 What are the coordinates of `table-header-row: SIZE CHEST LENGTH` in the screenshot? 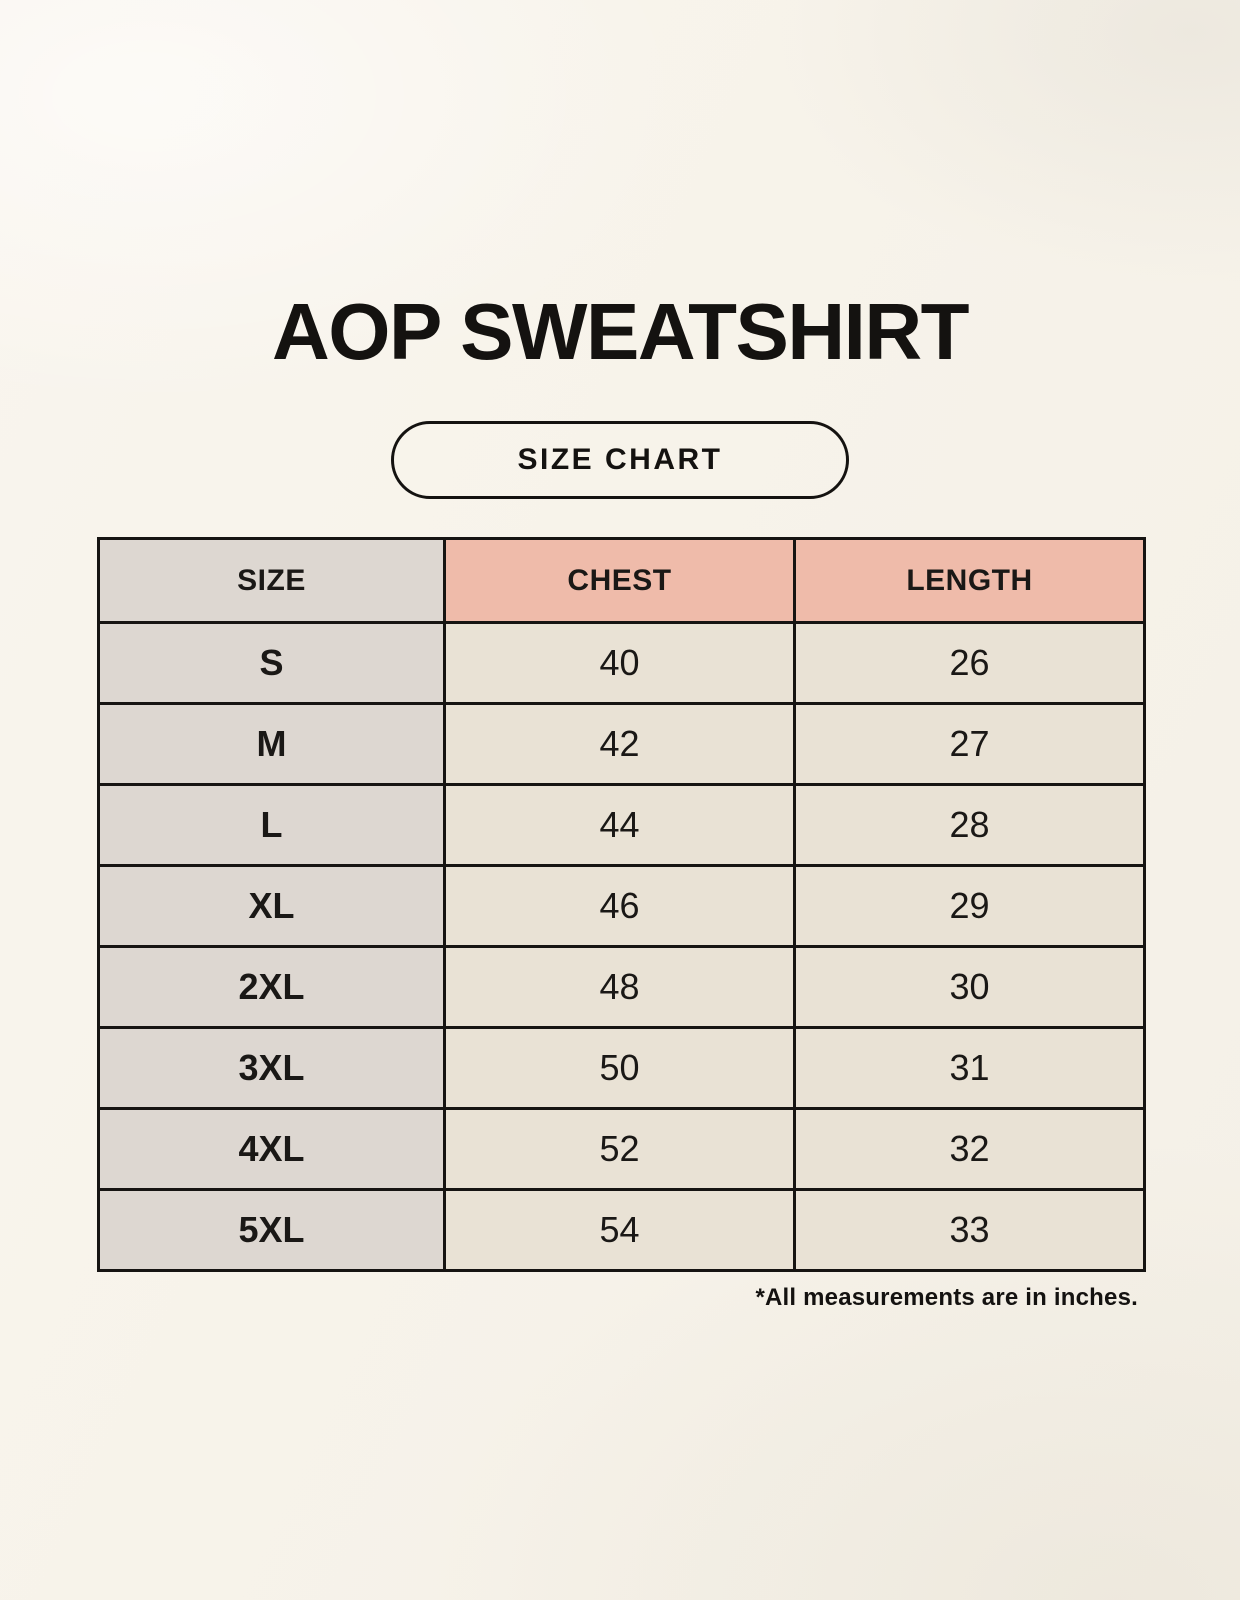 It's located at (621, 580).